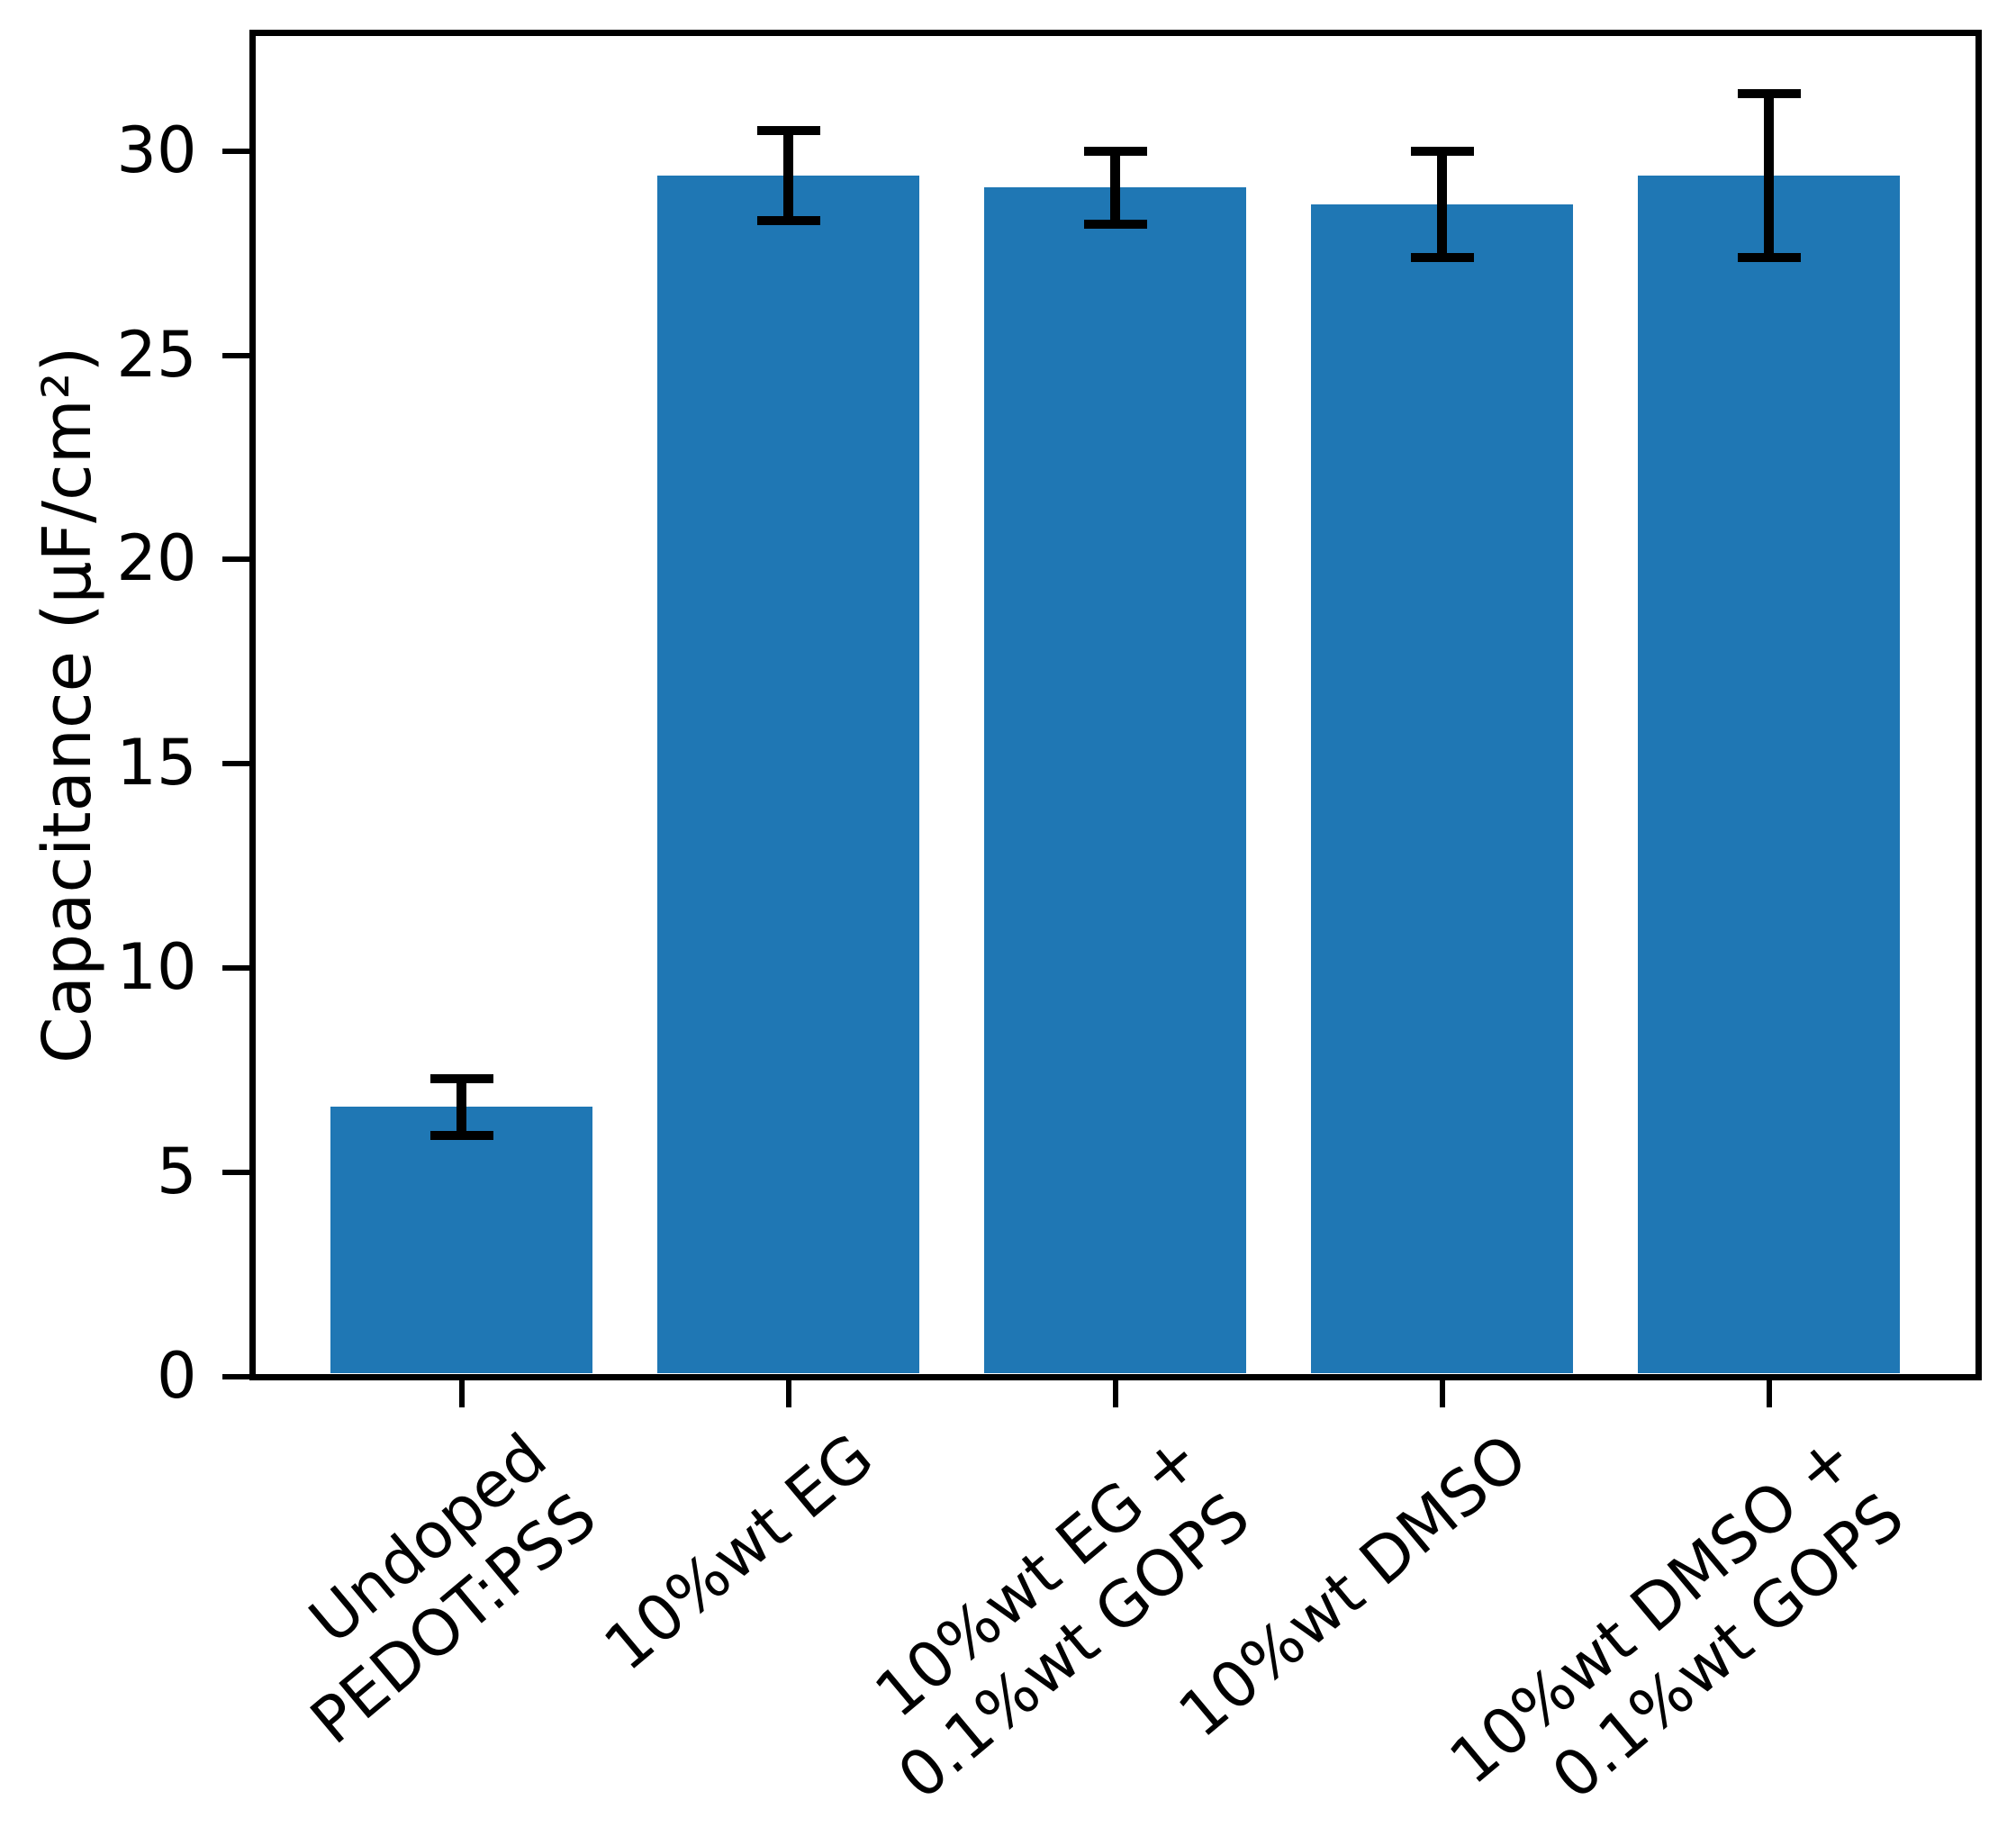 The height and width of the screenshot is (1827, 2016). I want to click on x-tick-label: 10%wt EG, so click(738, 1552).